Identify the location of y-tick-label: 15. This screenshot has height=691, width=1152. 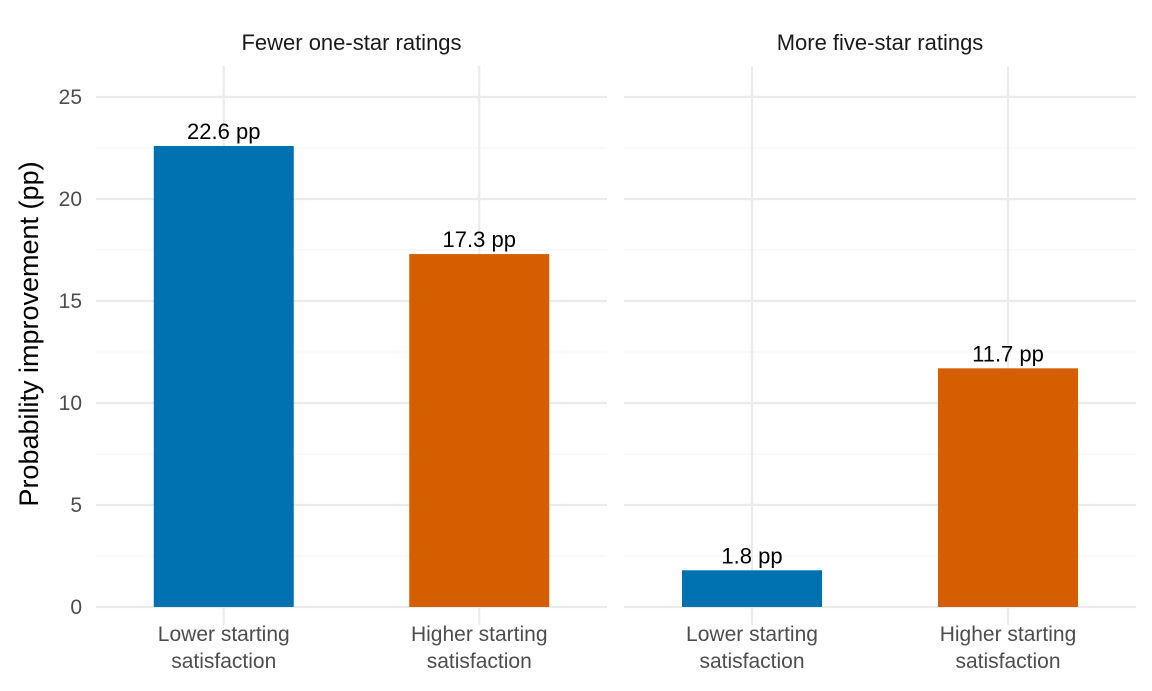
(70, 301).